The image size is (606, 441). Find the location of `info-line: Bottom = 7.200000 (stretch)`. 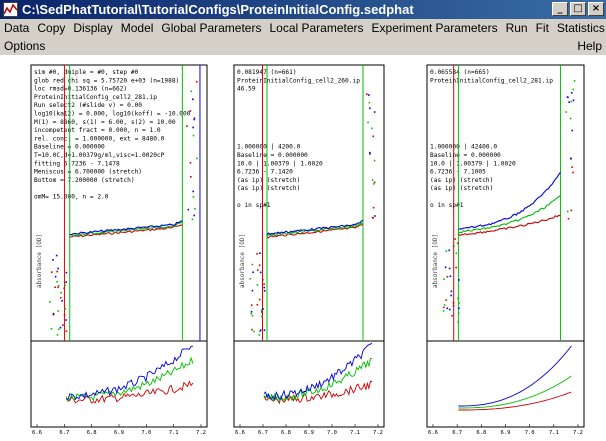

info-line: Bottom = 7.200000 (stretch) is located at coordinates (84, 180).